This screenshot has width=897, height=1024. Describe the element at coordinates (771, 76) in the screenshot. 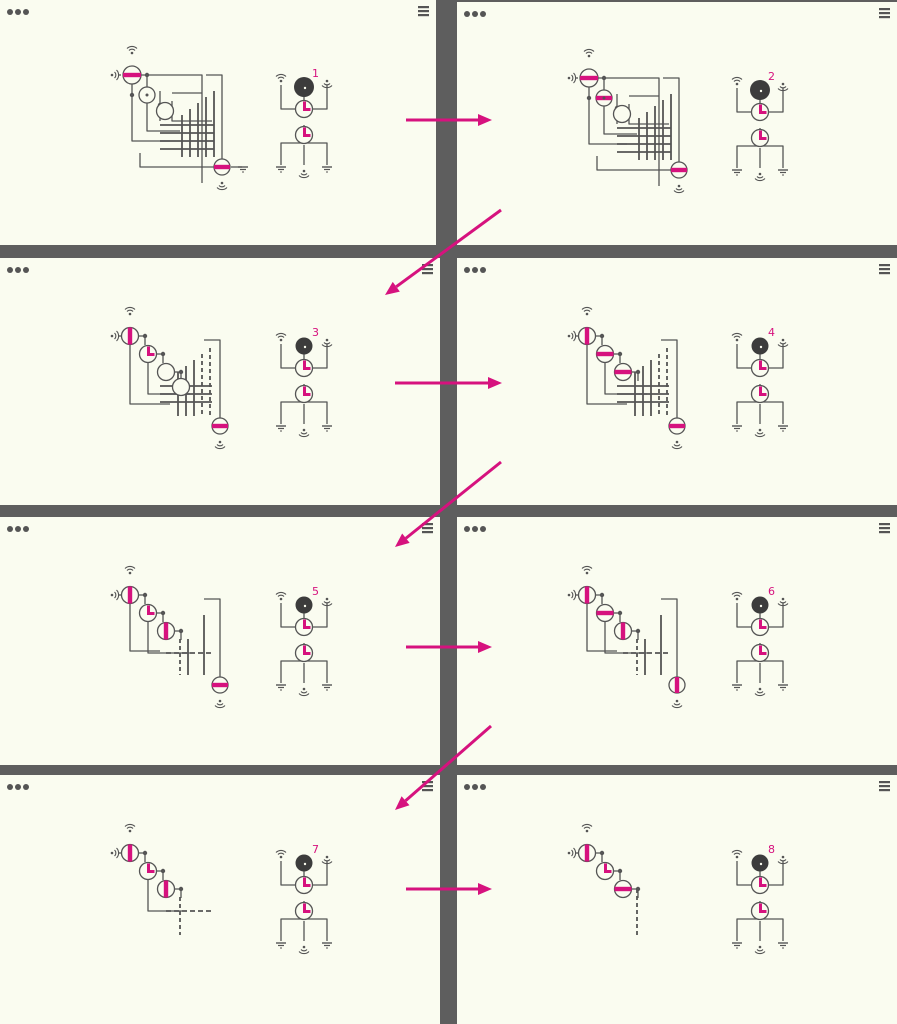

I see `panel-step-label: 2` at that location.